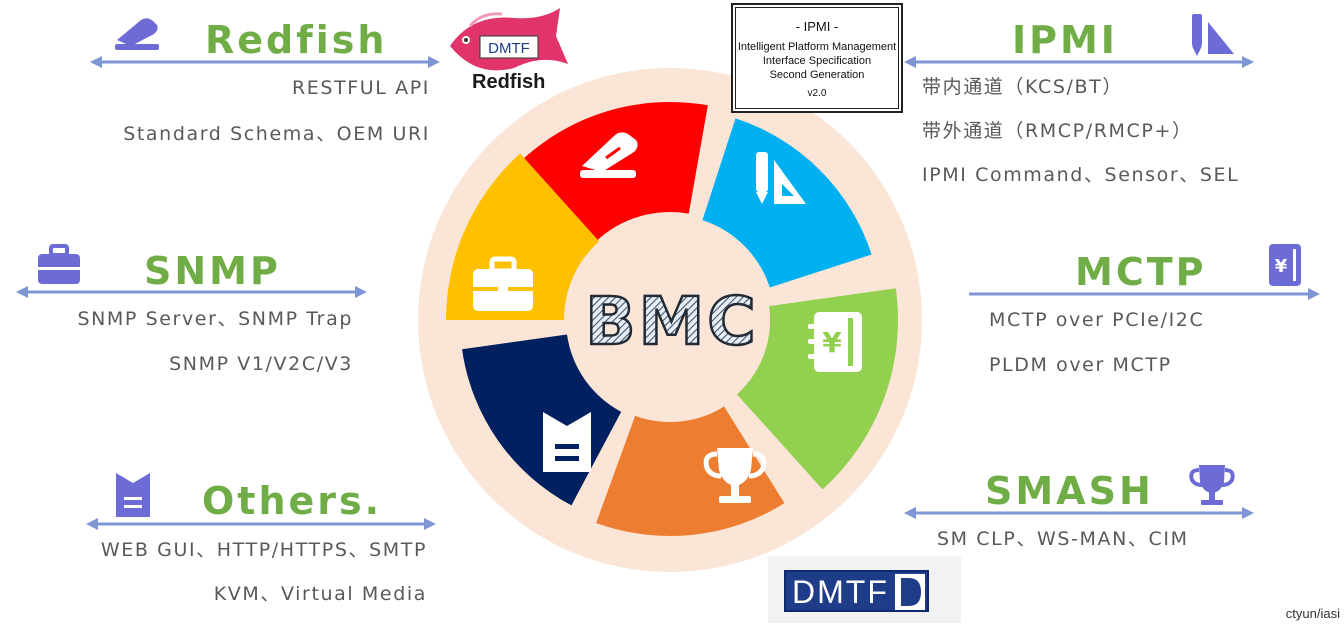  What do you see at coordinates (910, 592) in the screenshot?
I see `dmtf-d-mark-icon` at bounding box center [910, 592].